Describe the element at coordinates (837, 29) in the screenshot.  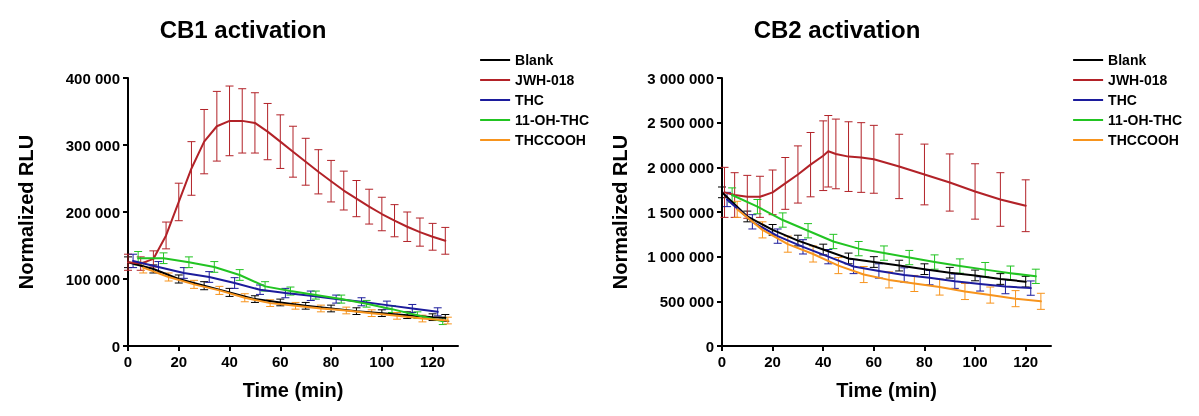
I see `chart-title: CB2 activation` at that location.